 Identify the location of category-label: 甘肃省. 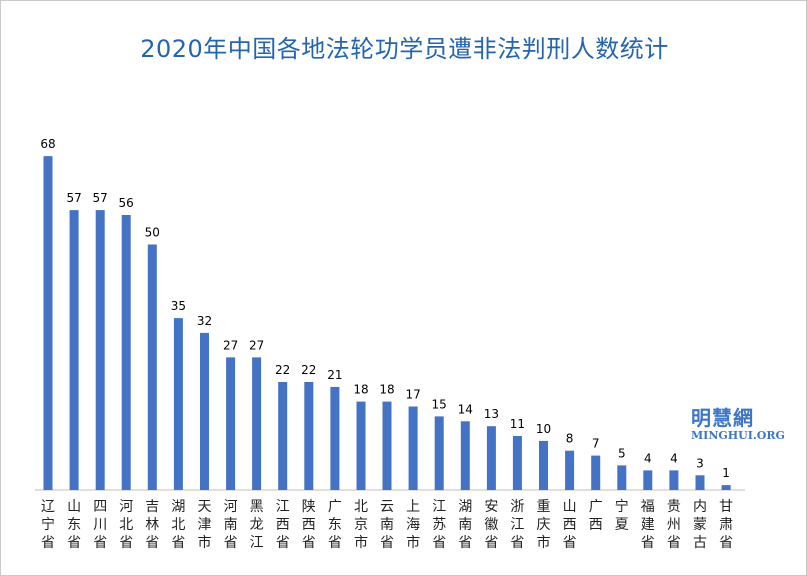
(726, 525).